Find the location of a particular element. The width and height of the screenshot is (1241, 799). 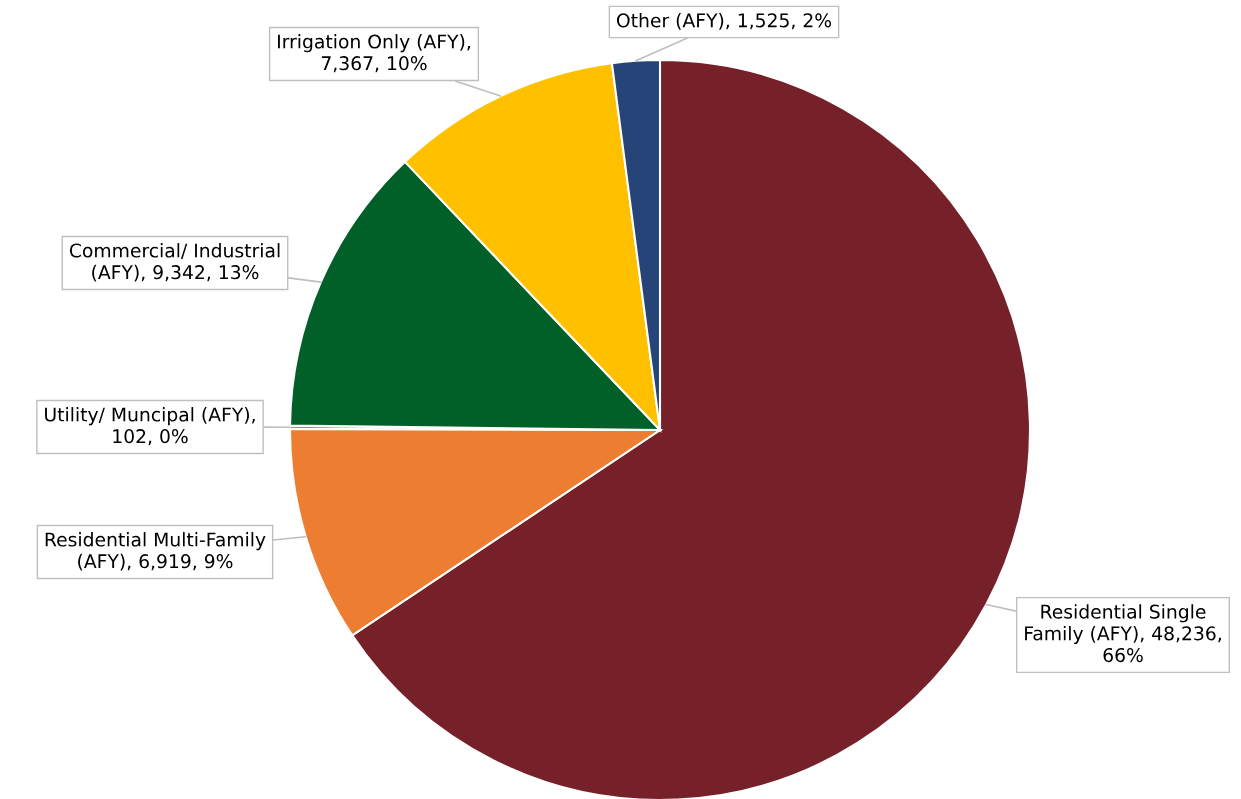

slice-label: Other (AFY), 1,525, 2% is located at coordinates (724, 21).